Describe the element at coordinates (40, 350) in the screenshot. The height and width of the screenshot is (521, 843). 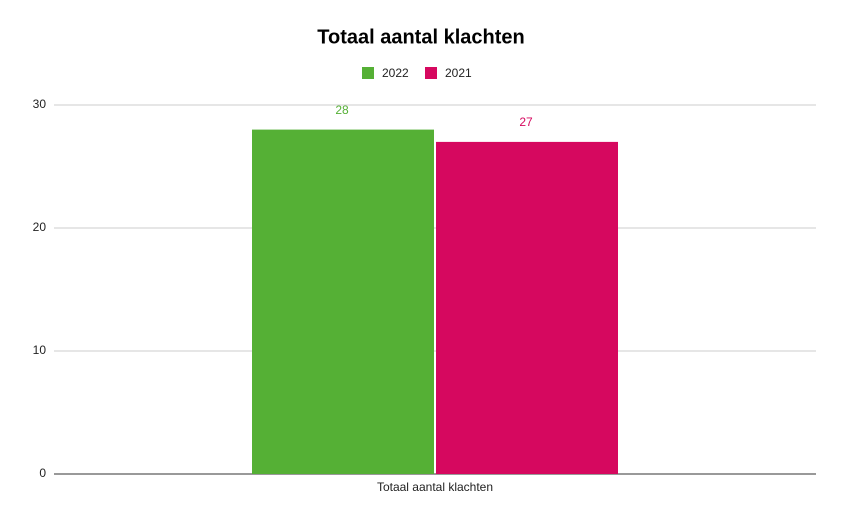
I see `y-tick-label: 10` at that location.